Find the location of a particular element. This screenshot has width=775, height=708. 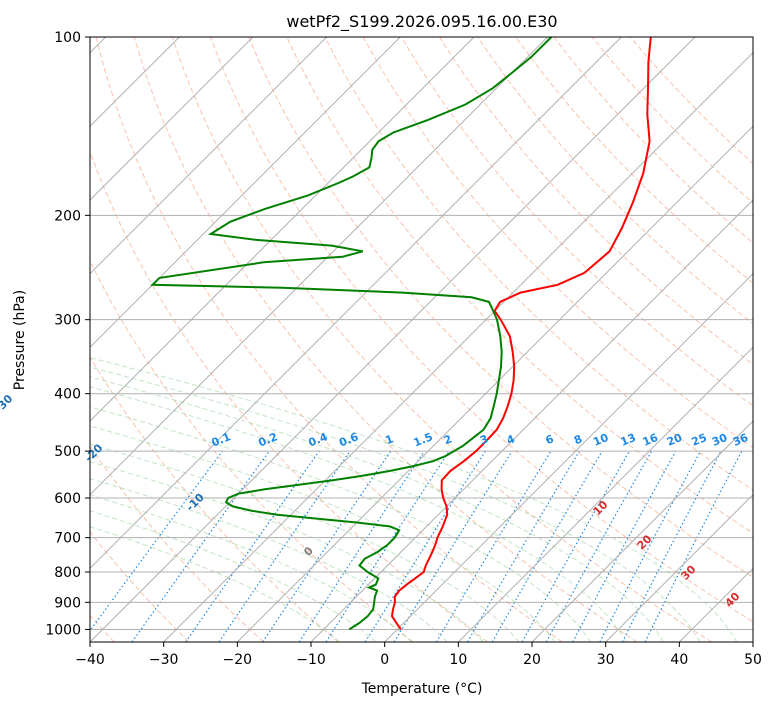

y-tick-label: 300 is located at coordinates (67, 321).